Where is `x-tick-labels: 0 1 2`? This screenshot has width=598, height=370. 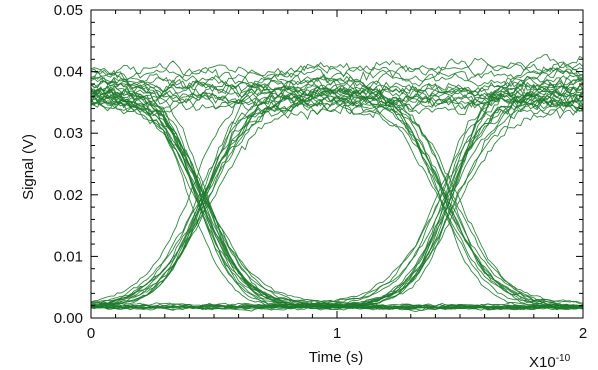
x-tick-labels: 0 1 2 is located at coordinates (337, 333).